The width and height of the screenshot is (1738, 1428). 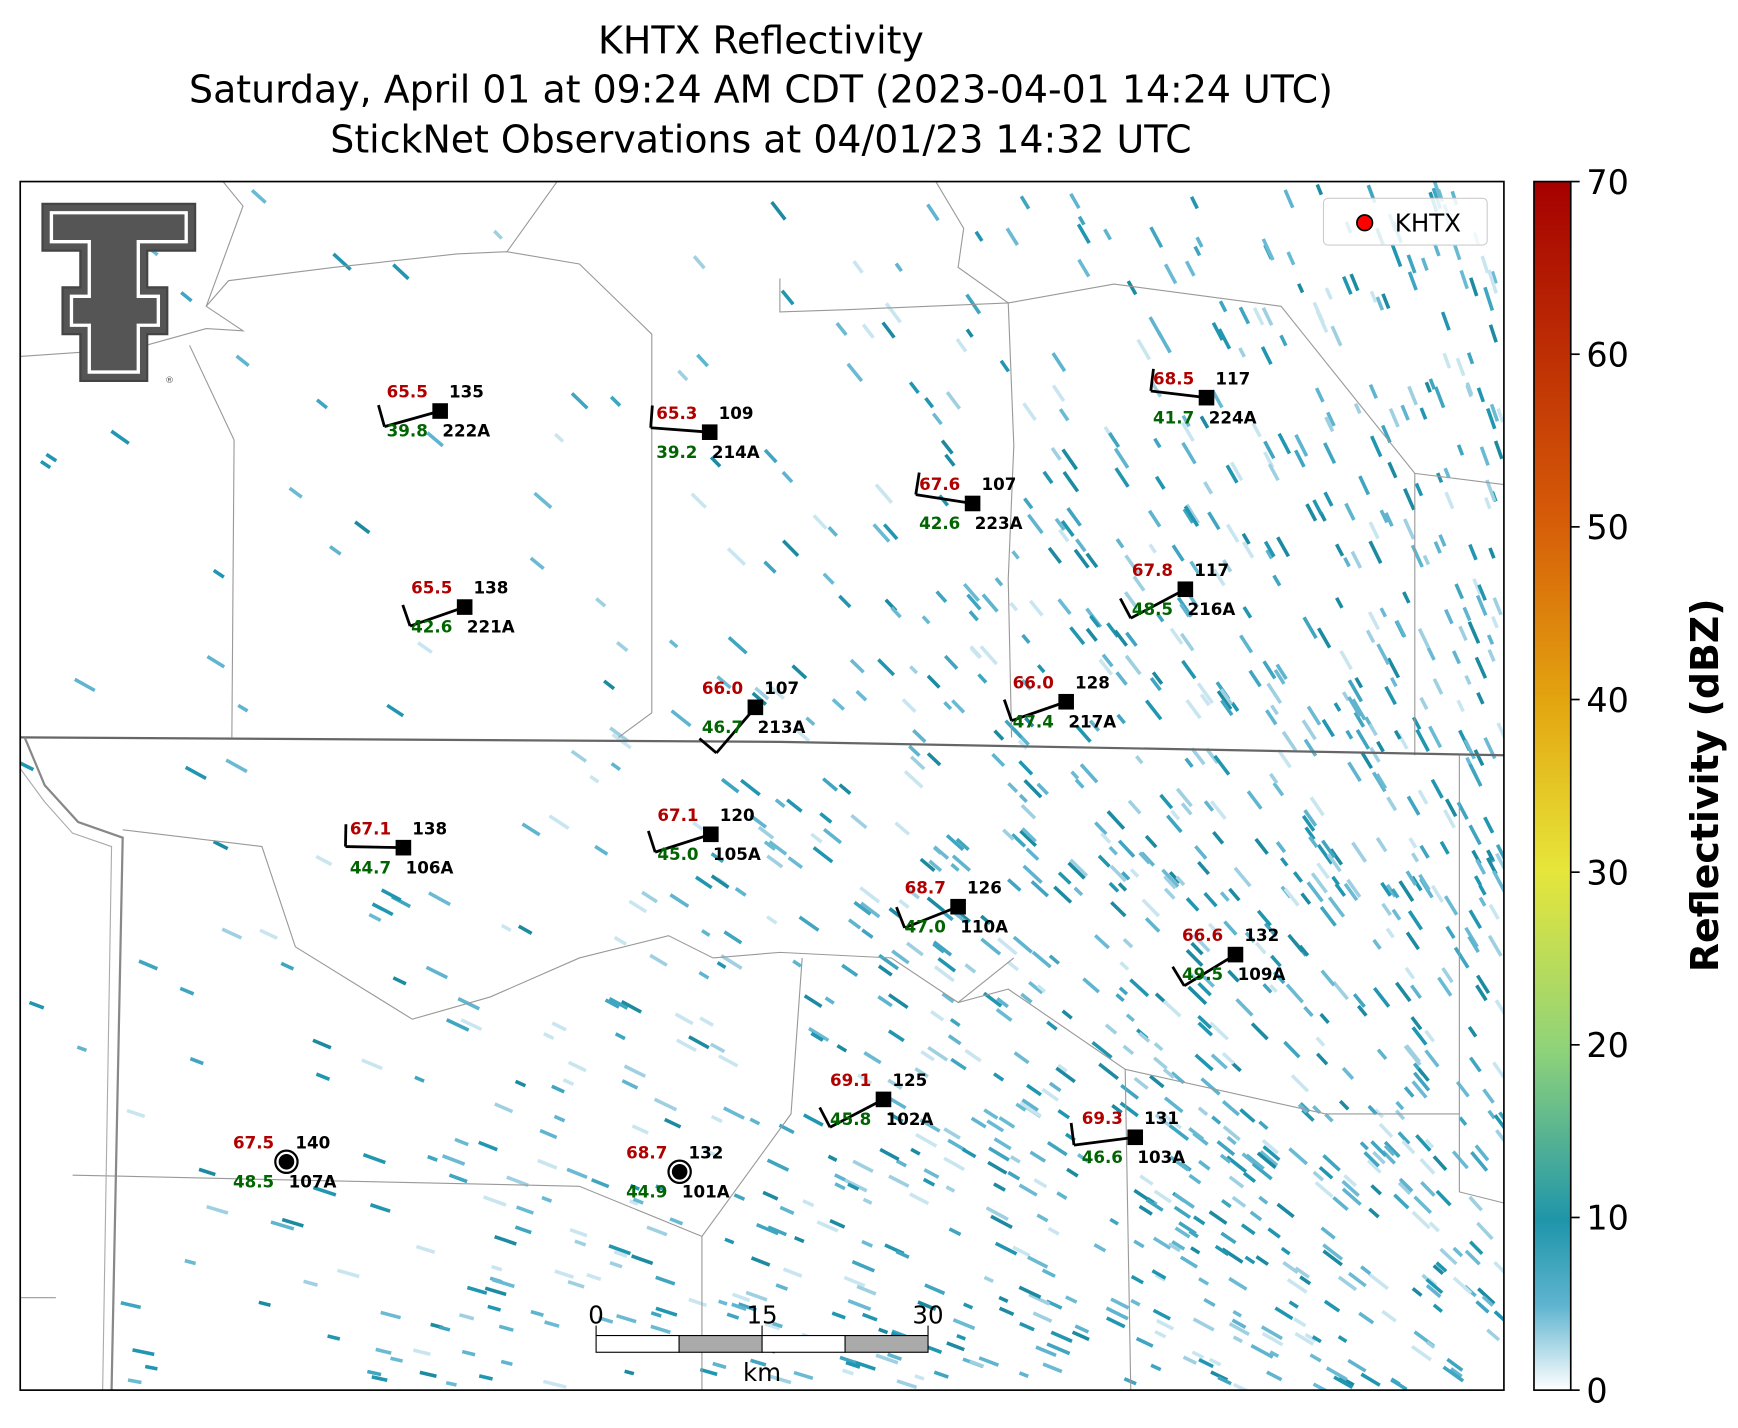 What do you see at coordinates (286, 1162) in the screenshot?
I see `calm-ring` at bounding box center [286, 1162].